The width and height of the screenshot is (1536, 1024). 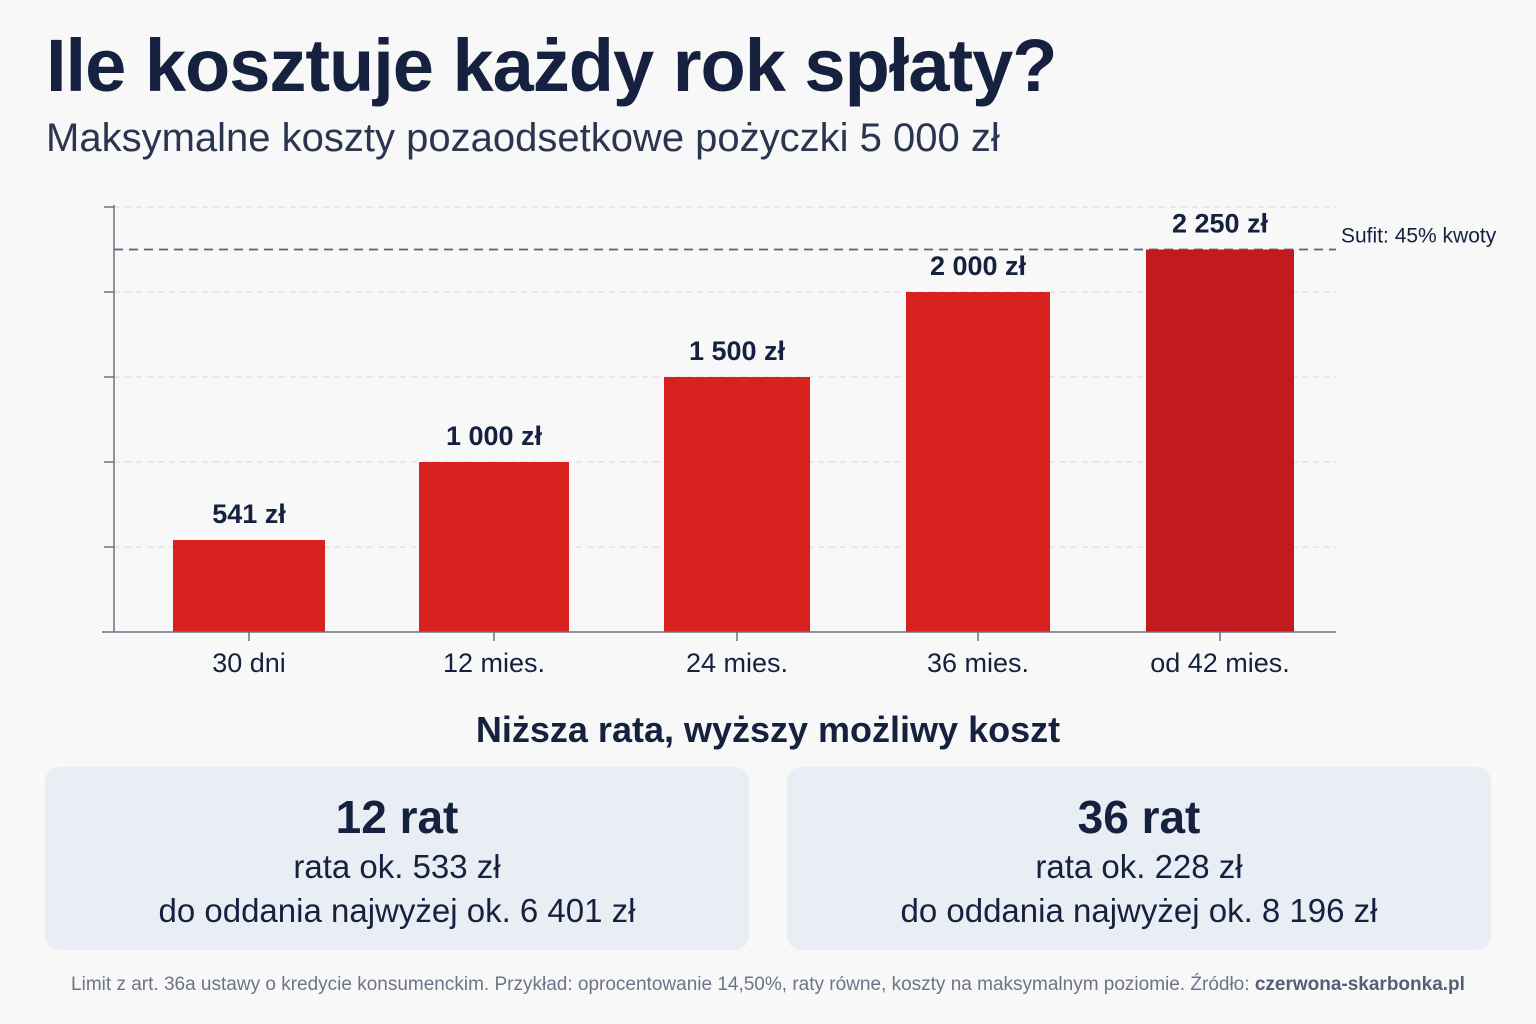 What do you see at coordinates (1139, 817) in the screenshot?
I see `card-heading: 36 rat` at bounding box center [1139, 817].